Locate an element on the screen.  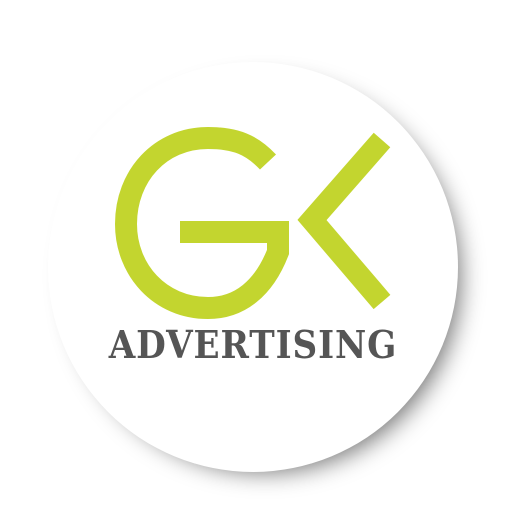
letter-g-shape is located at coordinates (201, 223).